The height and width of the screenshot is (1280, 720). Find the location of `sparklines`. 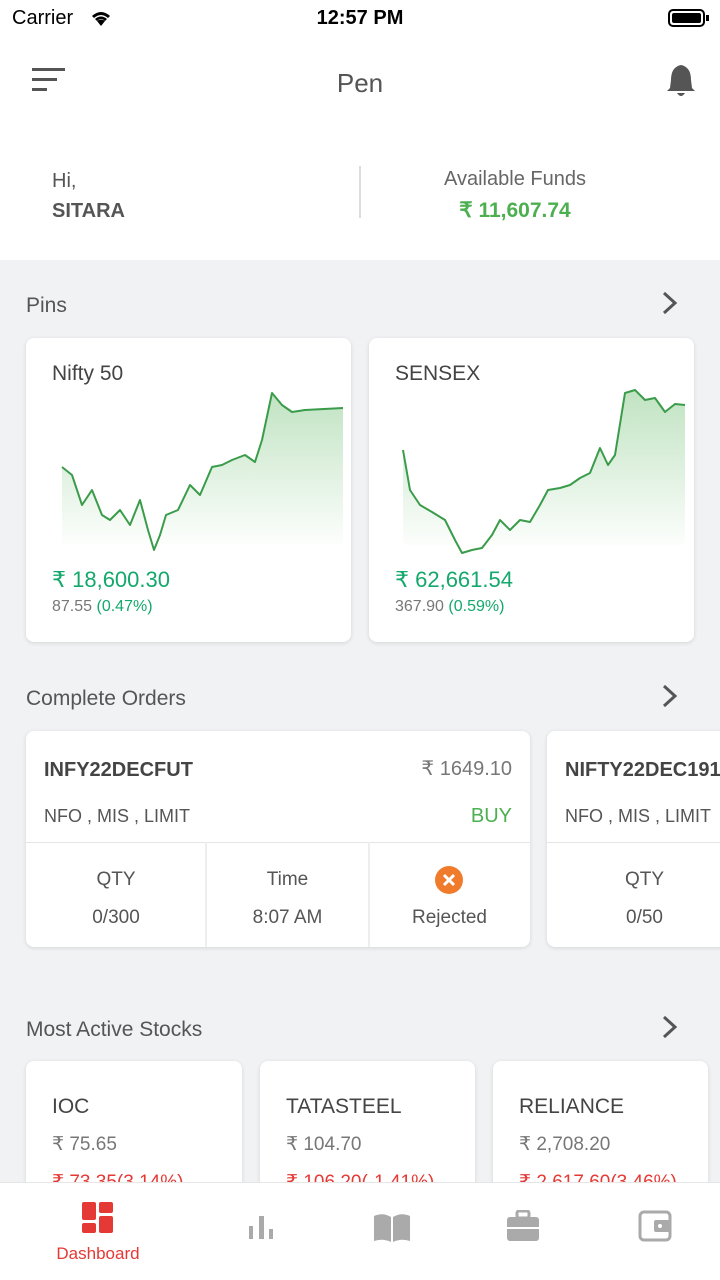

sparklines is located at coordinates (373, 471).